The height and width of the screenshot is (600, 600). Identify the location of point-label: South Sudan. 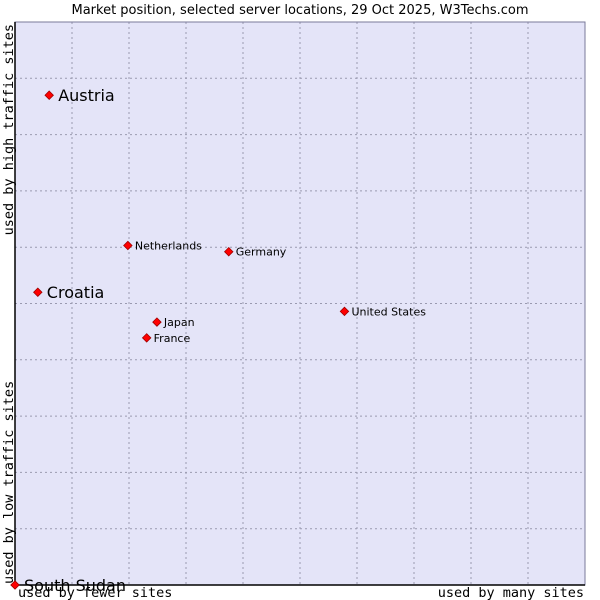
(75, 585).